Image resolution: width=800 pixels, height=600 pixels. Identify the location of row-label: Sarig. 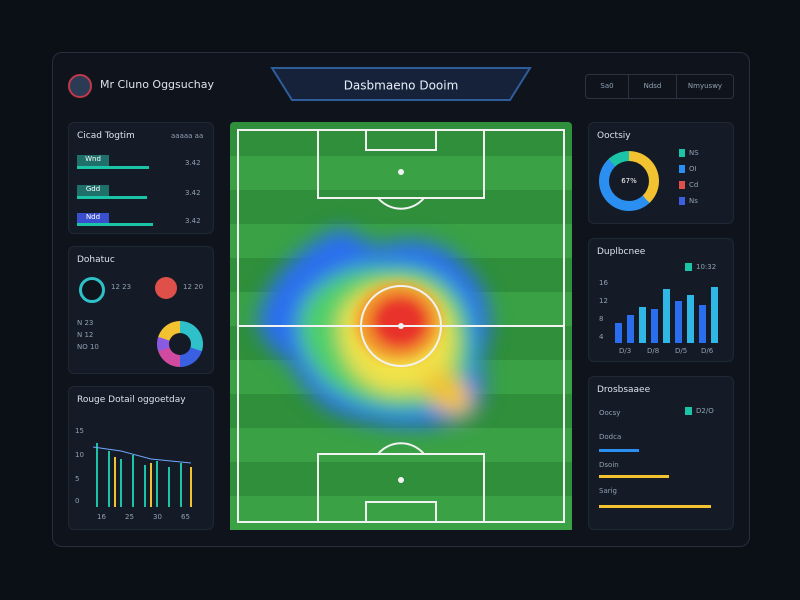
(608, 491).